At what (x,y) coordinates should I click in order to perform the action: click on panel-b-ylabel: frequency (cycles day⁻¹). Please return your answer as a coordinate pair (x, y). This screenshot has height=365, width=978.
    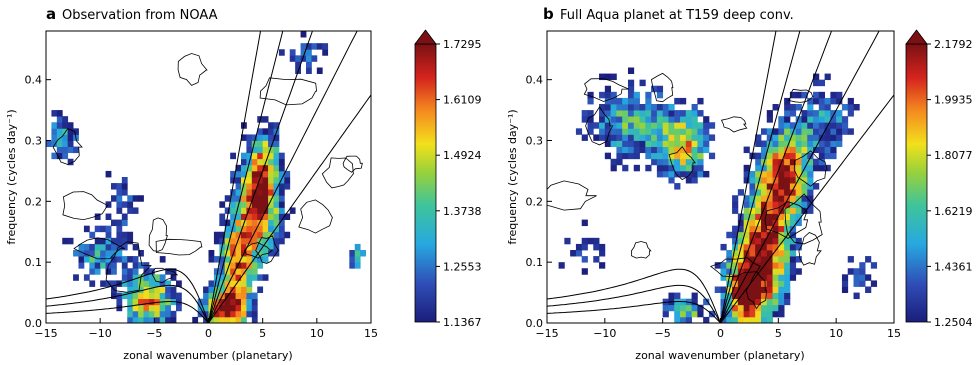
    Looking at the image, I should click on (512, 176).